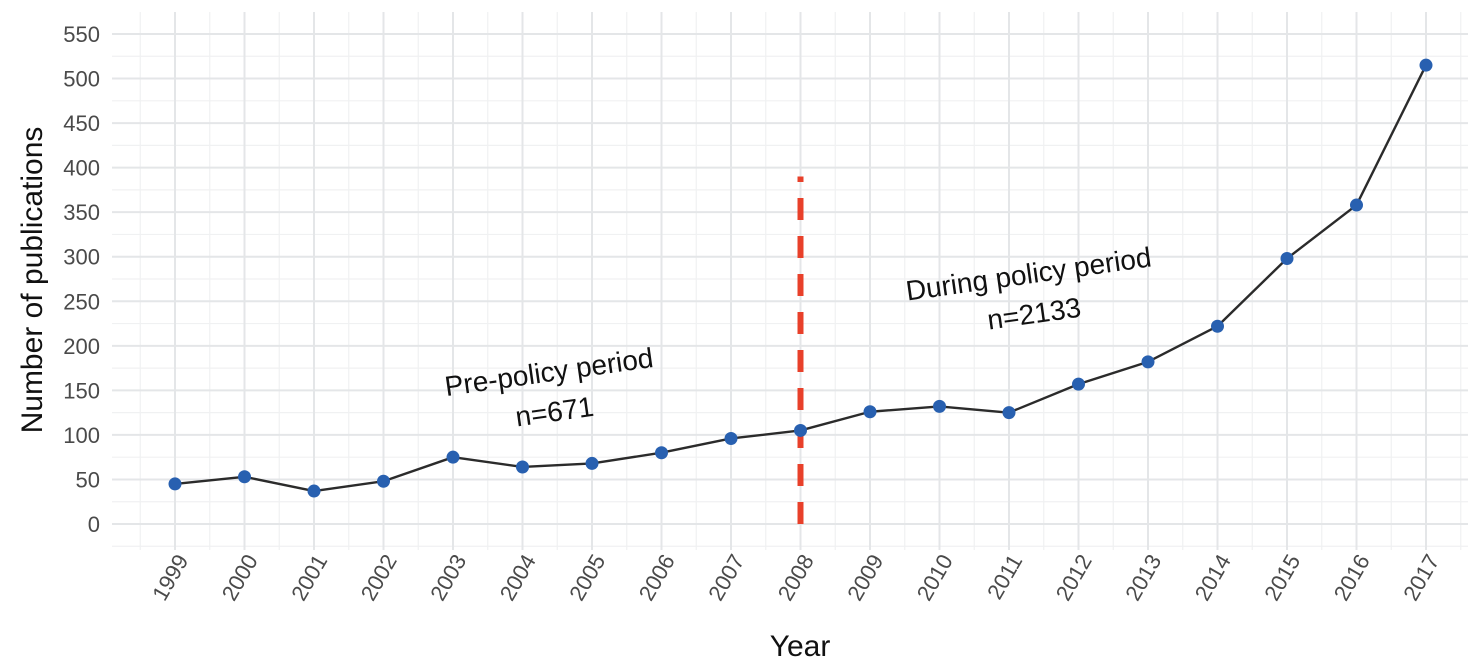 This screenshot has width=1468, height=661. What do you see at coordinates (81, 301) in the screenshot?
I see `y-tick-label: 250` at bounding box center [81, 301].